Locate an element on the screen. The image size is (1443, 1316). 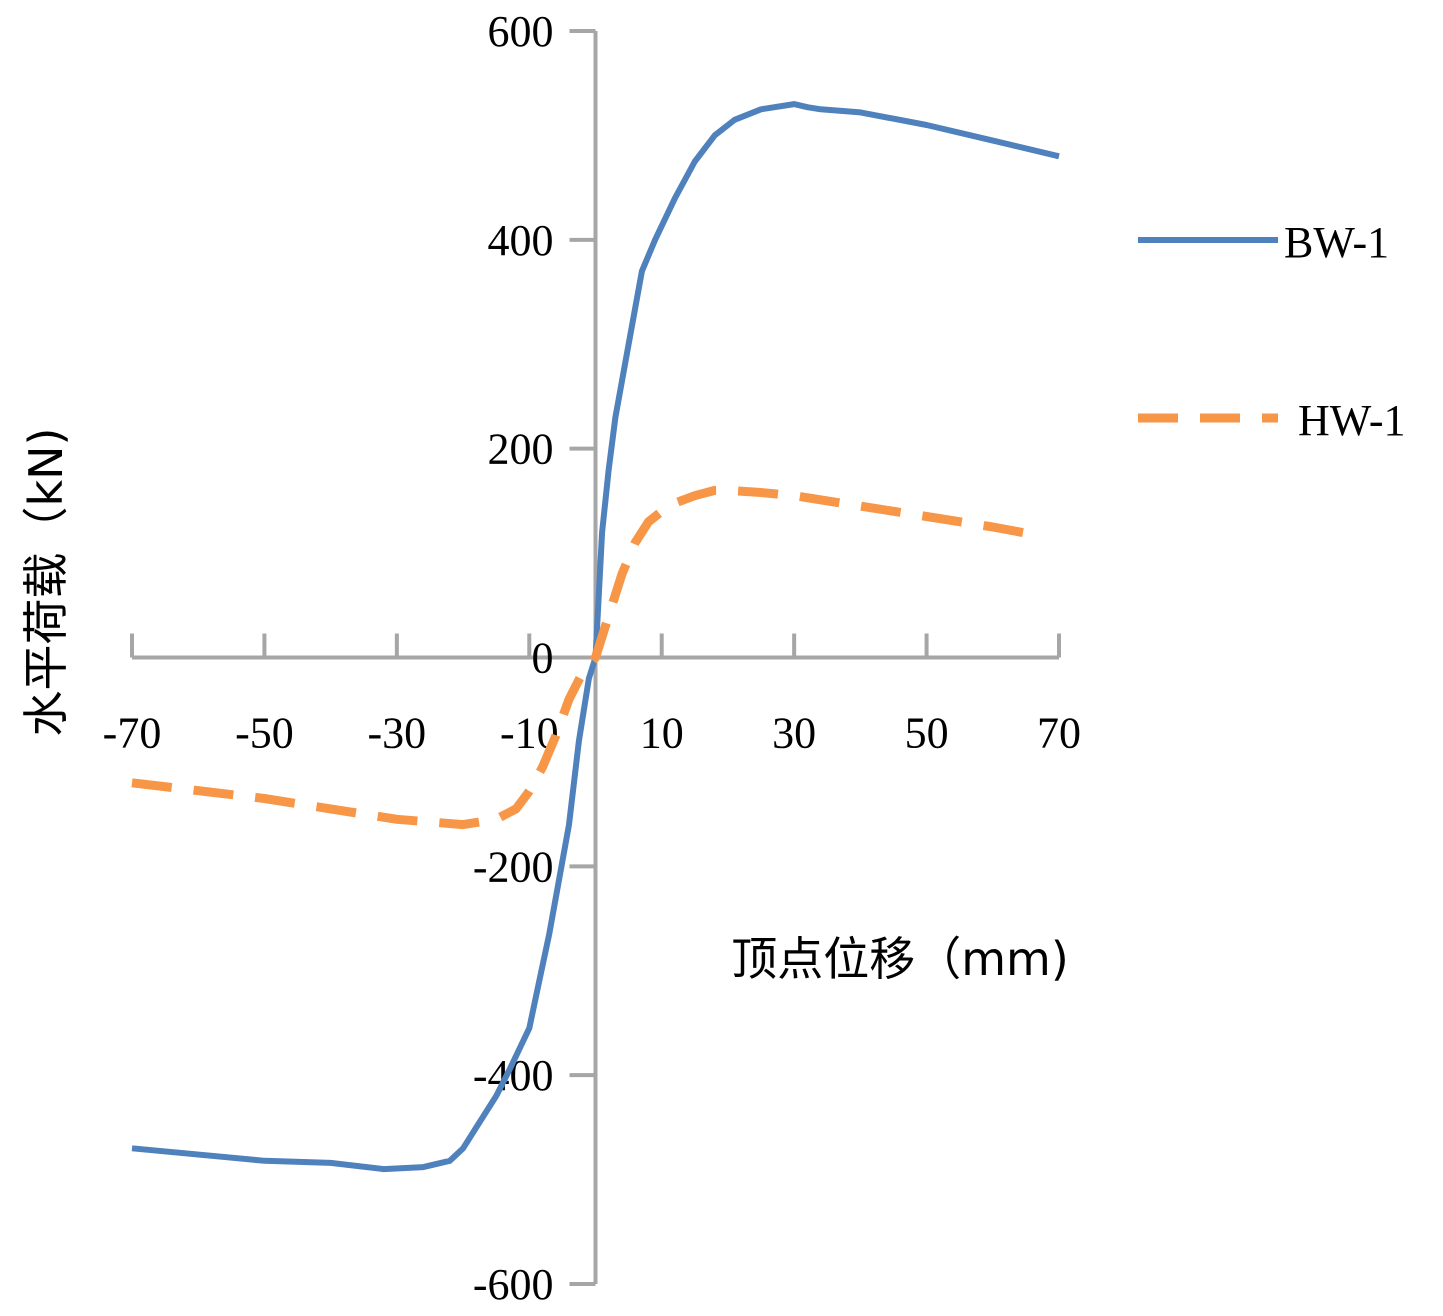
x-tick-label: 30 is located at coordinates (794, 733).